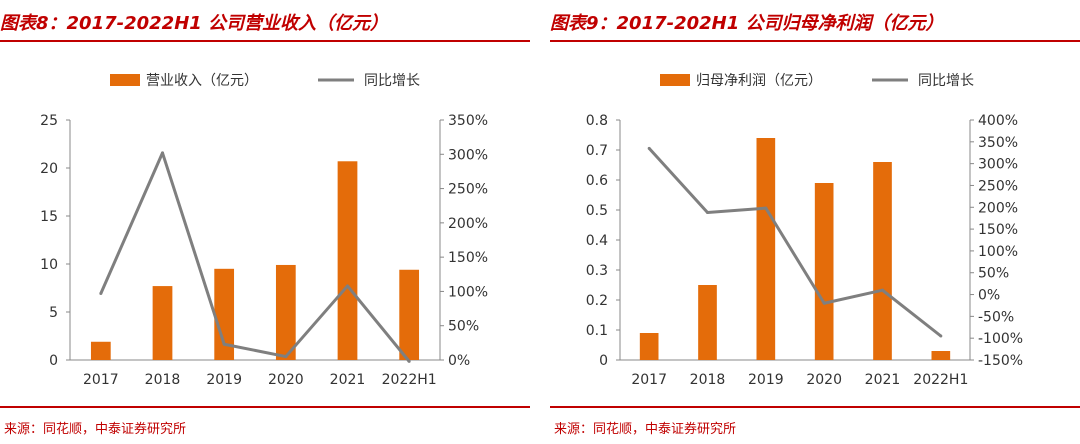  I want to click on left-tick-label: 0.2, so click(597, 301).